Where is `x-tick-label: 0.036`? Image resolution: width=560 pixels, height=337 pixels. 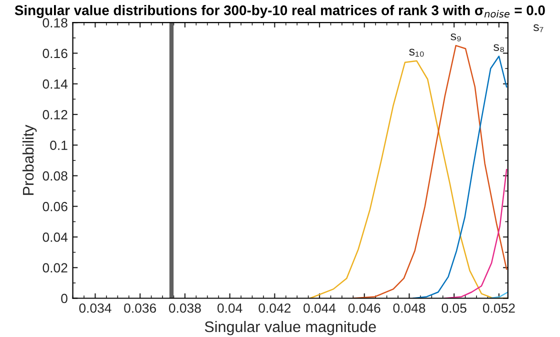 x-tick-label: 0.036 is located at coordinates (140, 308).